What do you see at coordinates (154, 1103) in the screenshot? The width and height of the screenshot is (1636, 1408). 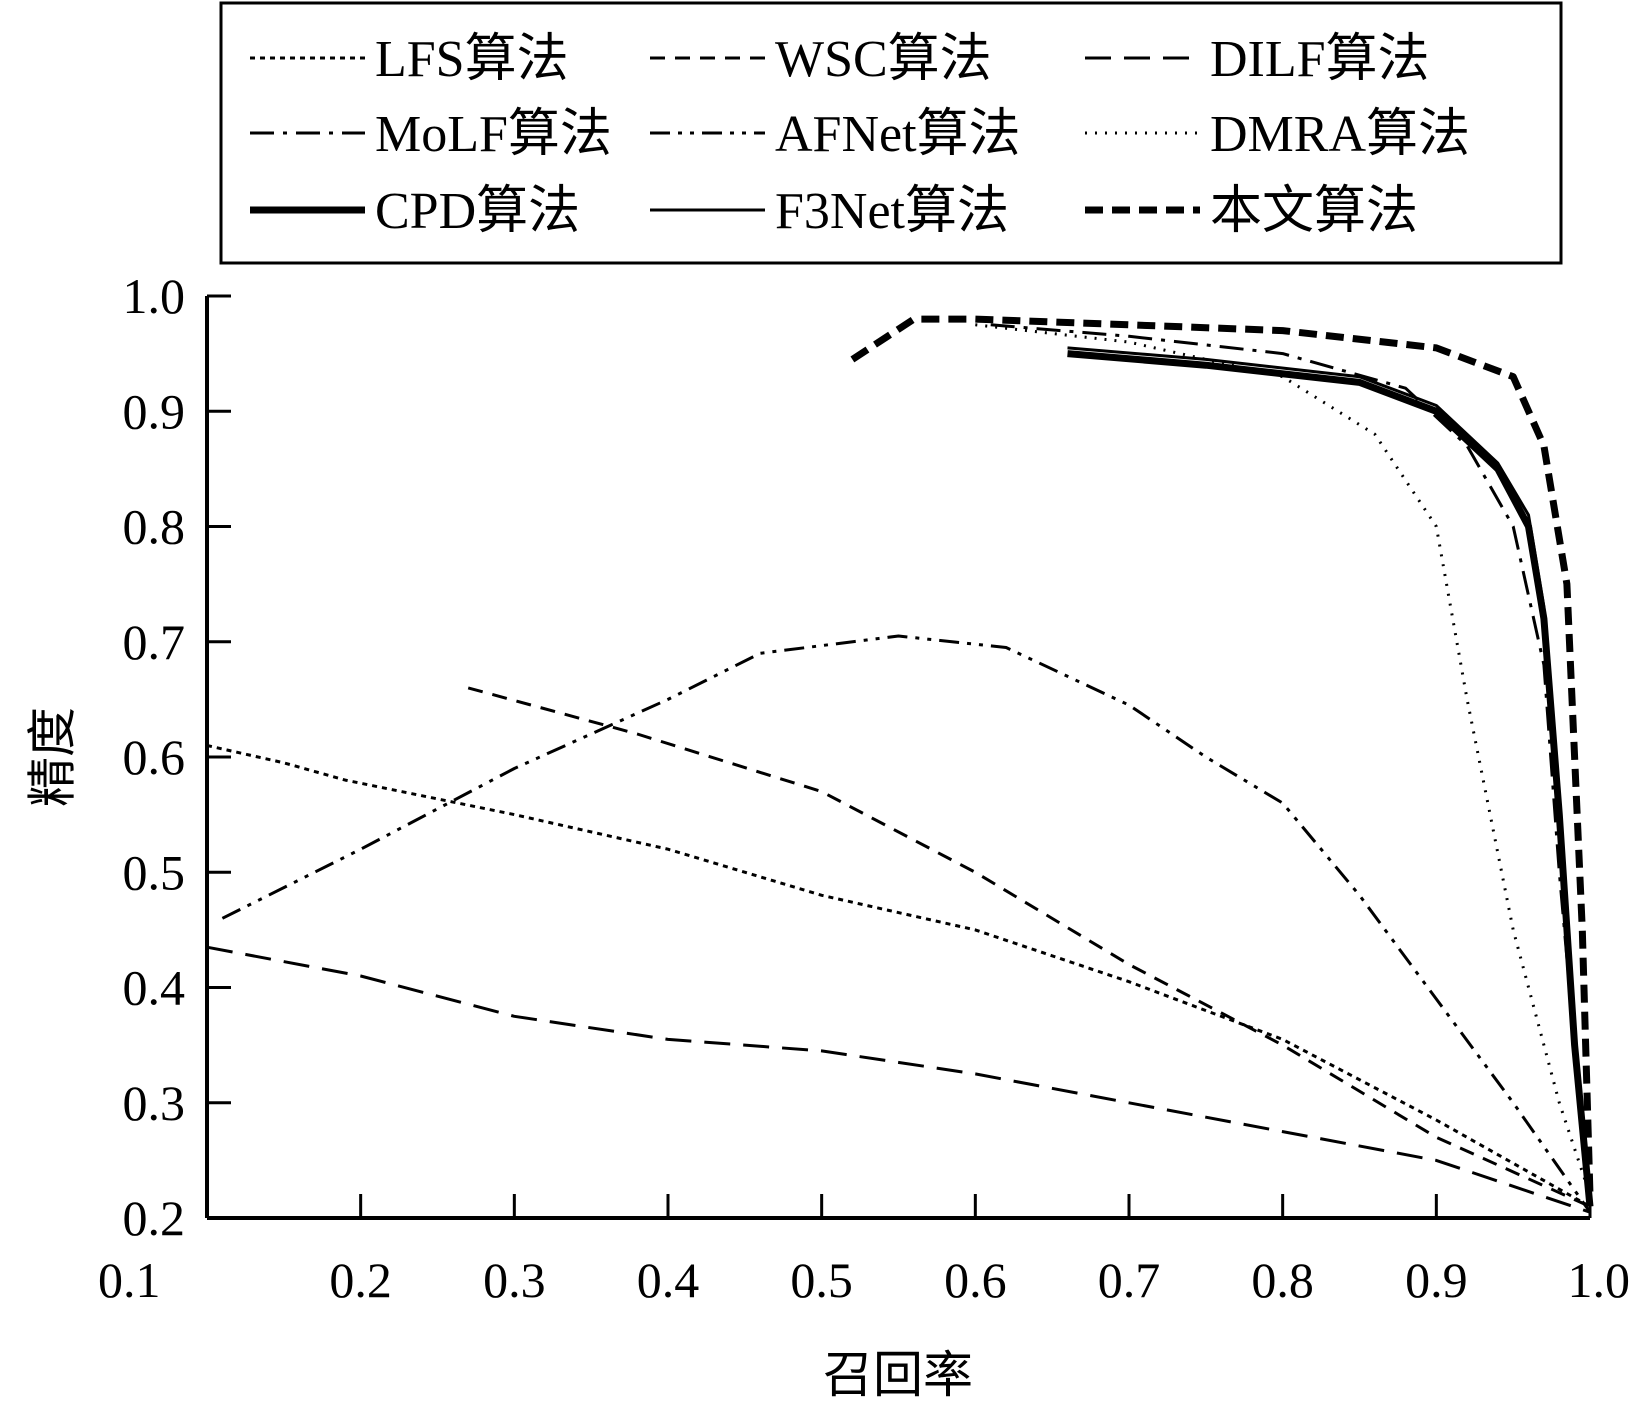 I see `y-tick-label: 0.3` at bounding box center [154, 1103].